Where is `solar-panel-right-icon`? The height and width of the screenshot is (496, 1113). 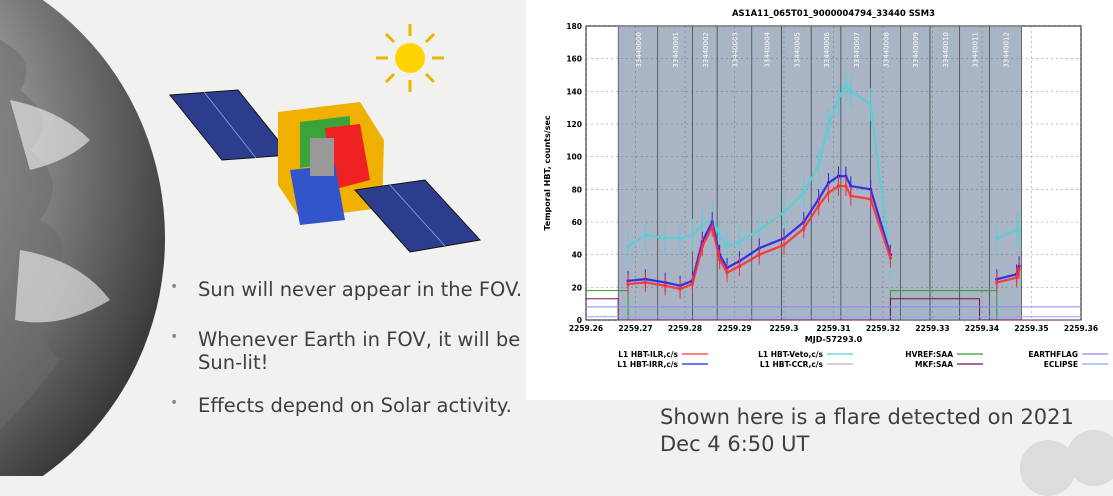
solar-panel-right-icon is located at coordinates (417, 216).